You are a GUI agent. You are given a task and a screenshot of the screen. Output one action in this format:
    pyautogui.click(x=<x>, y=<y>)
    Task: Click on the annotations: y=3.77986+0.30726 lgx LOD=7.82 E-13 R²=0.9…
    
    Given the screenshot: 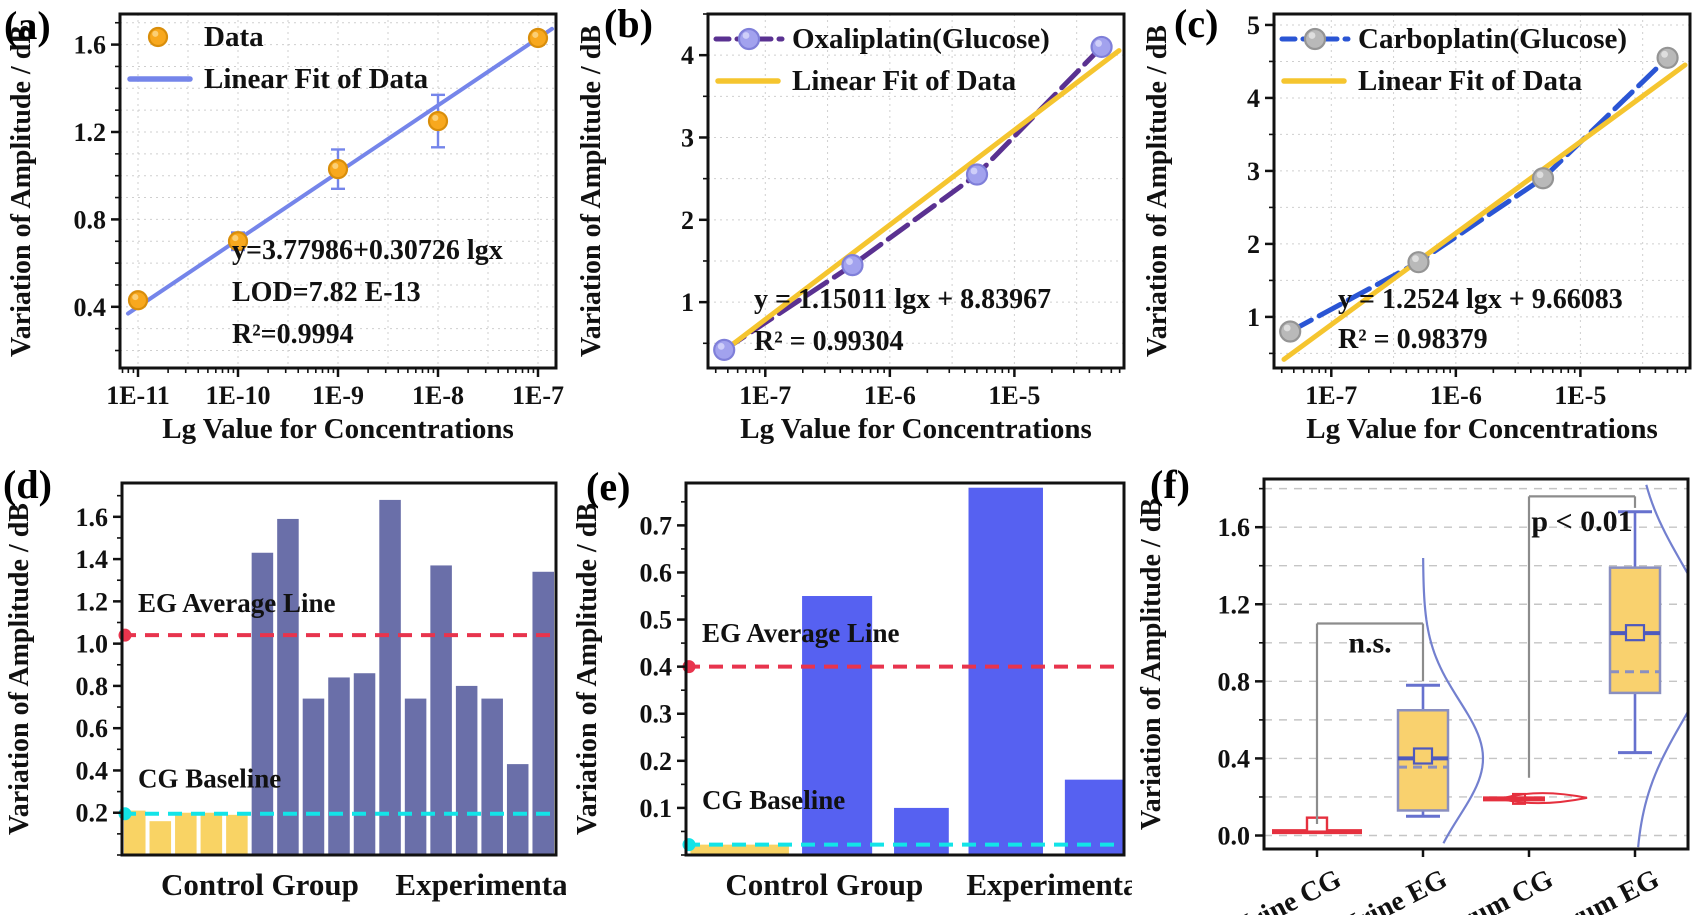 What is the action you would take?
    pyautogui.click(x=367, y=292)
    